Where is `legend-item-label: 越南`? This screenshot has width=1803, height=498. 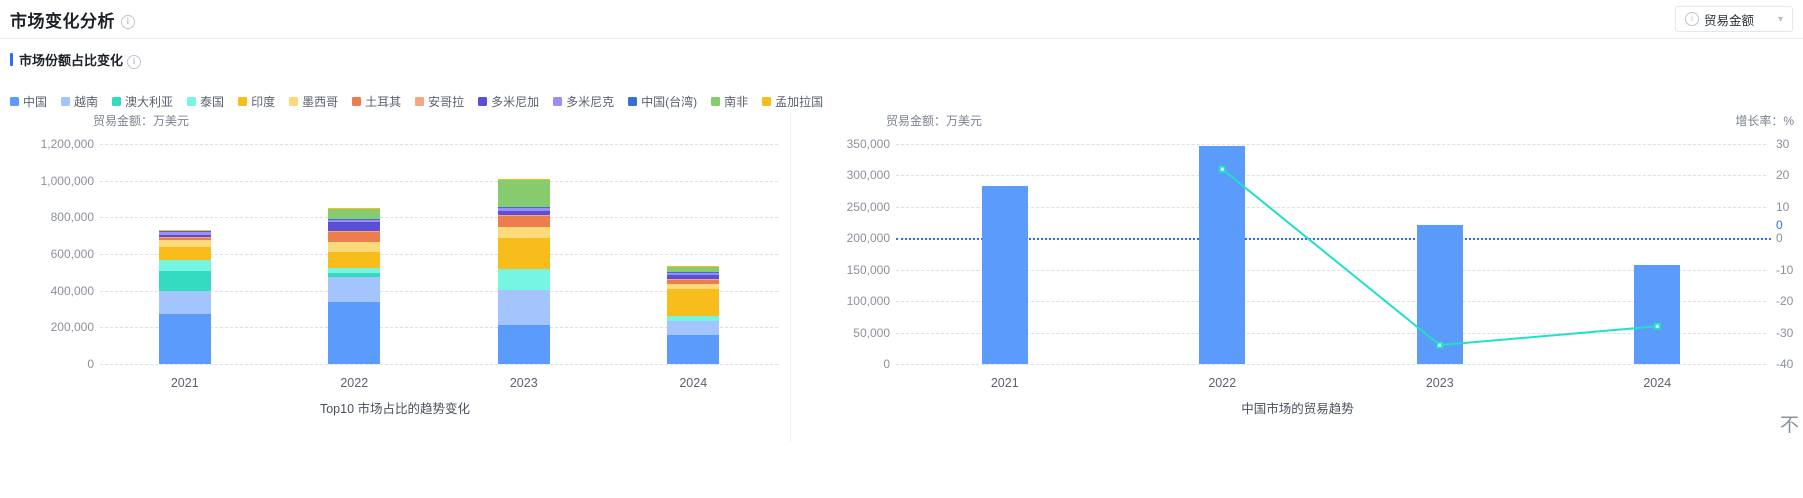 legend-item-label: 越南 is located at coordinates (86, 101).